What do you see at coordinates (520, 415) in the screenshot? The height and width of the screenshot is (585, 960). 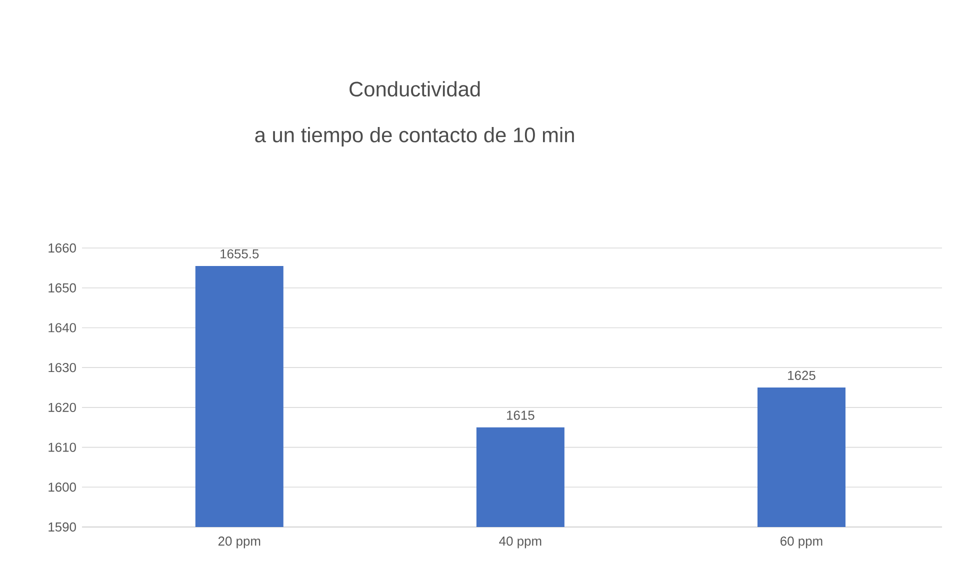 I see `data-label: 1615` at bounding box center [520, 415].